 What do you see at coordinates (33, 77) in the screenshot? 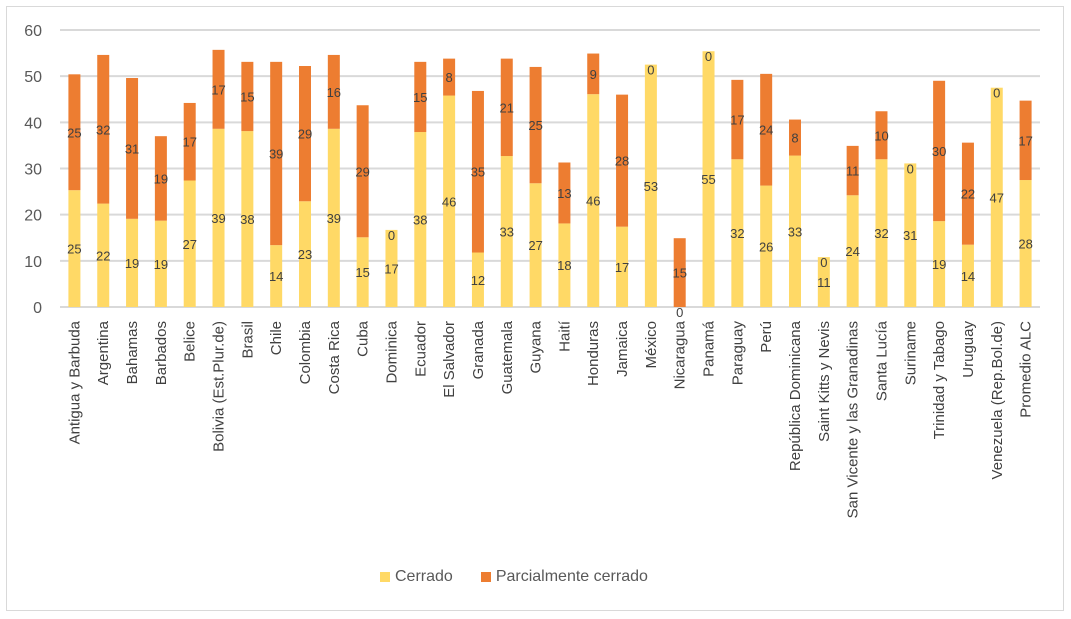
I see `y-tick-label: 50` at bounding box center [33, 77].